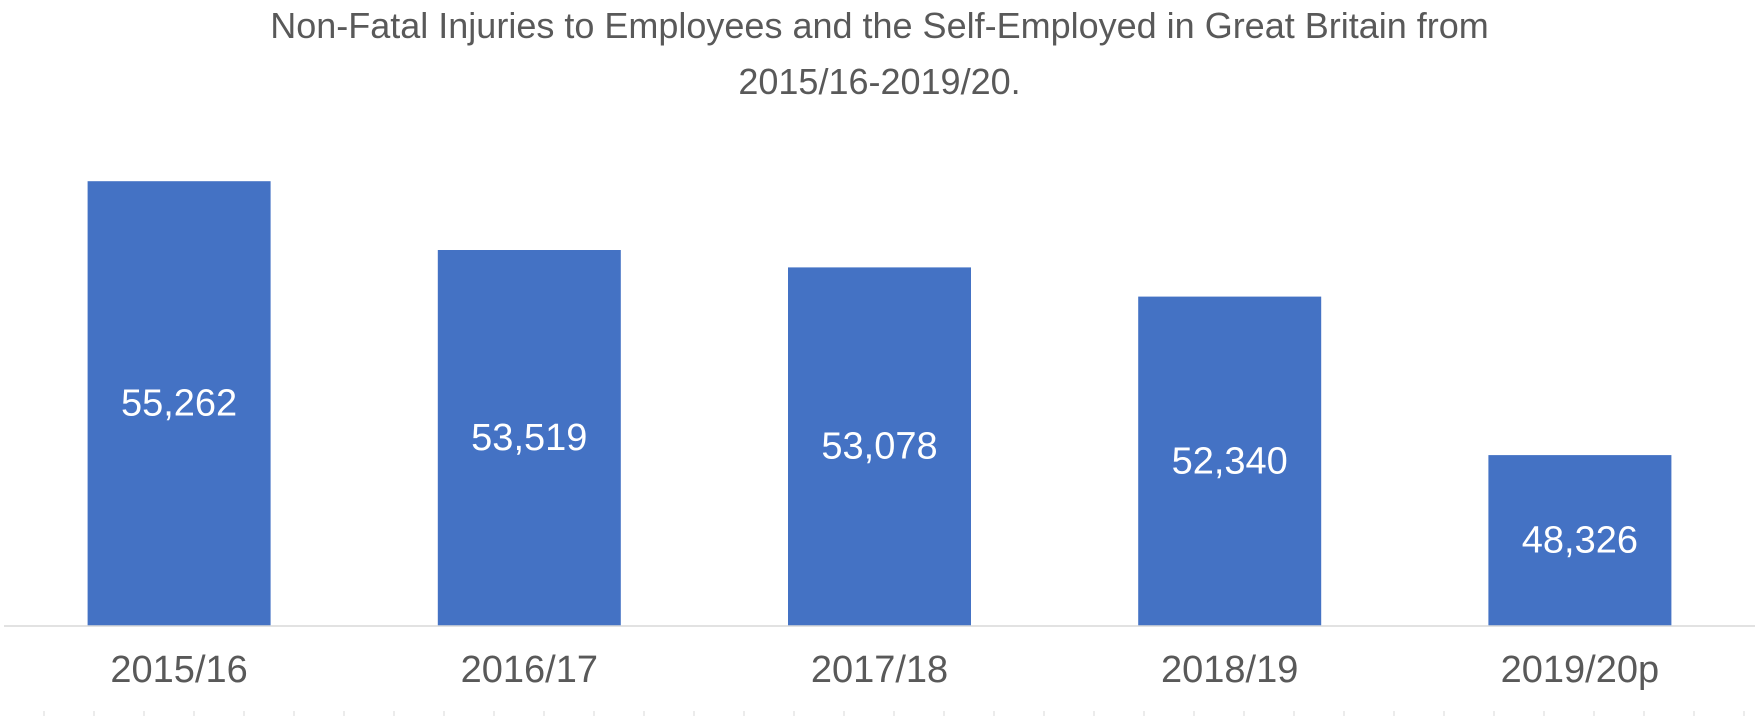 The height and width of the screenshot is (716, 1759). What do you see at coordinates (894, 713) in the screenshot?
I see `x-axis-tick-marks` at bounding box center [894, 713].